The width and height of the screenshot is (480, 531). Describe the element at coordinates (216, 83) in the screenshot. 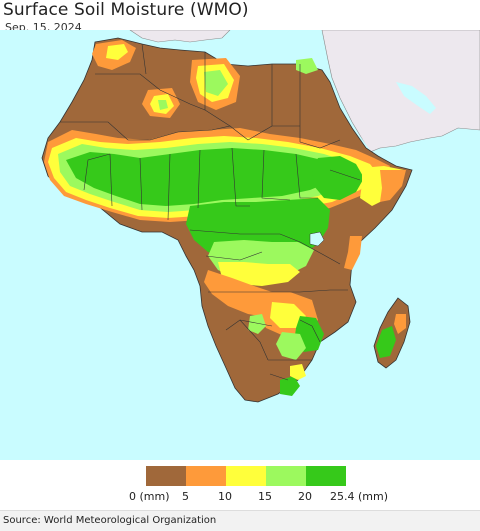

I see `sahara-spot-2-green` at that location.